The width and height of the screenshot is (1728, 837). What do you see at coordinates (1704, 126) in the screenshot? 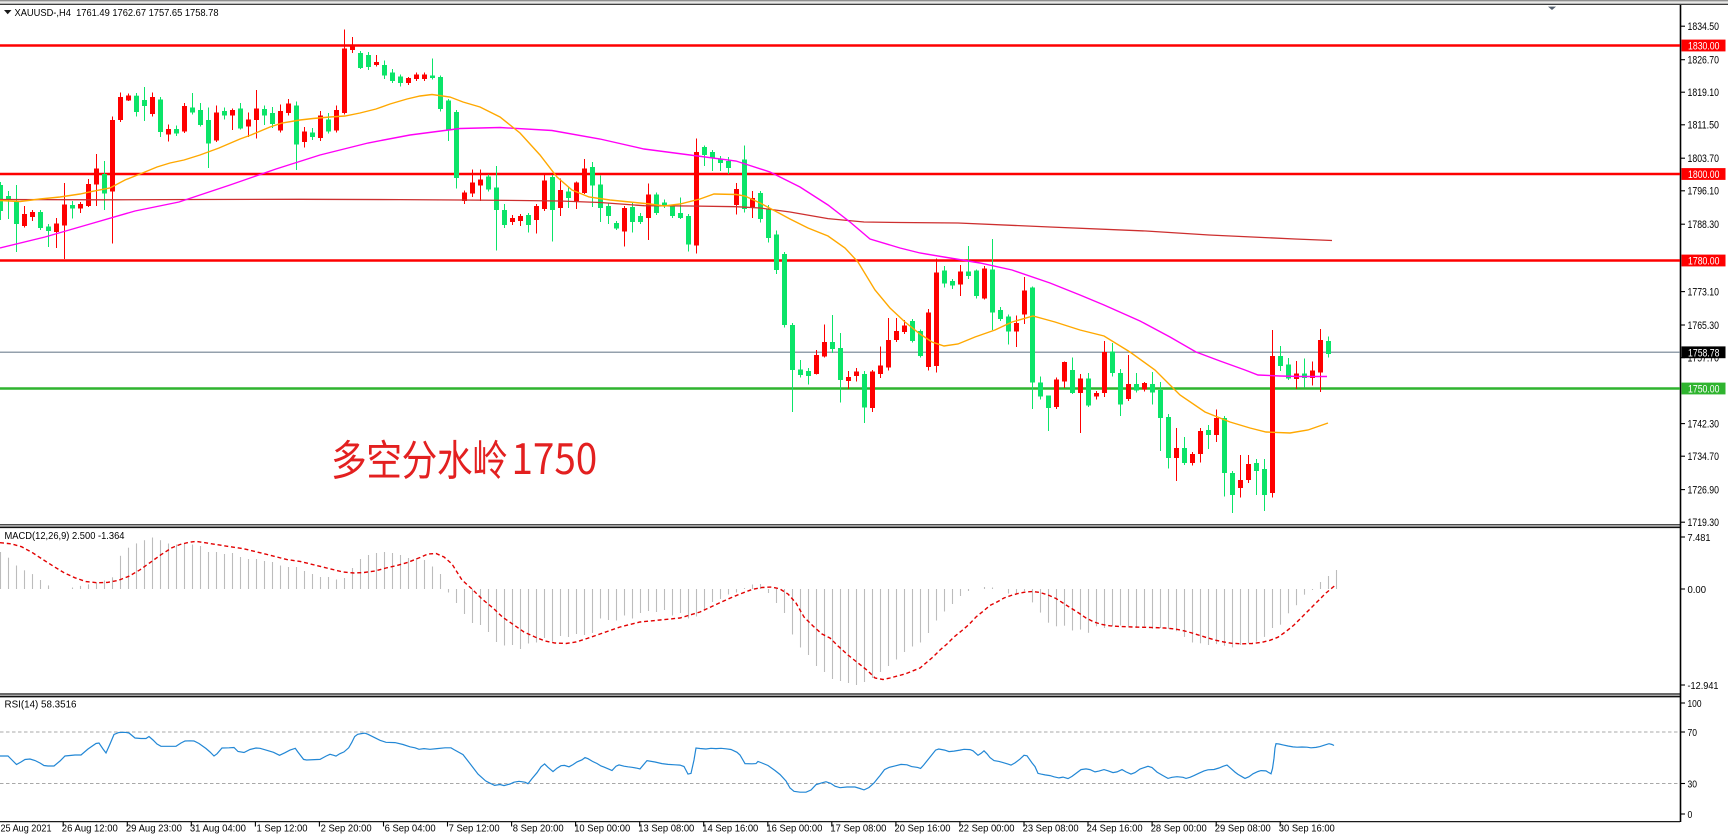
I see `svg-text: 1811.50` at bounding box center [1704, 126].